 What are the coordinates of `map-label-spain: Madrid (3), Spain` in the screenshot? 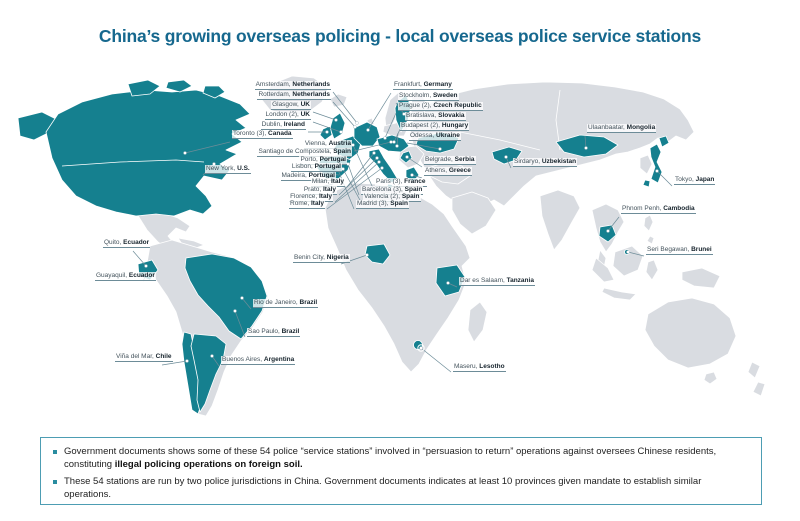 It's located at (382, 204).